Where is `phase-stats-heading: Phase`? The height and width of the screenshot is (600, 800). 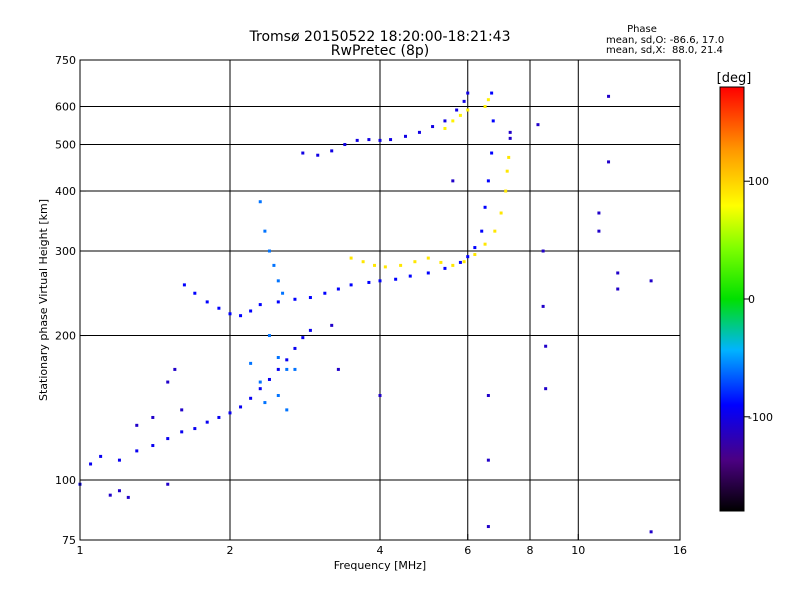
phase-stats-heading: Phase is located at coordinates (642, 29).